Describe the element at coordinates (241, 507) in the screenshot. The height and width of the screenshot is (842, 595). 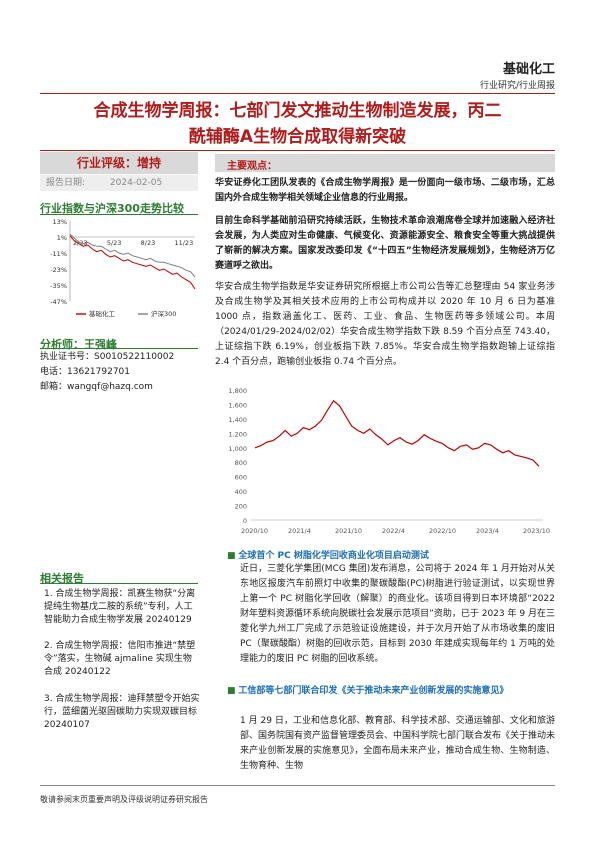
I see `synbio-y-tick-label: 200` at that location.